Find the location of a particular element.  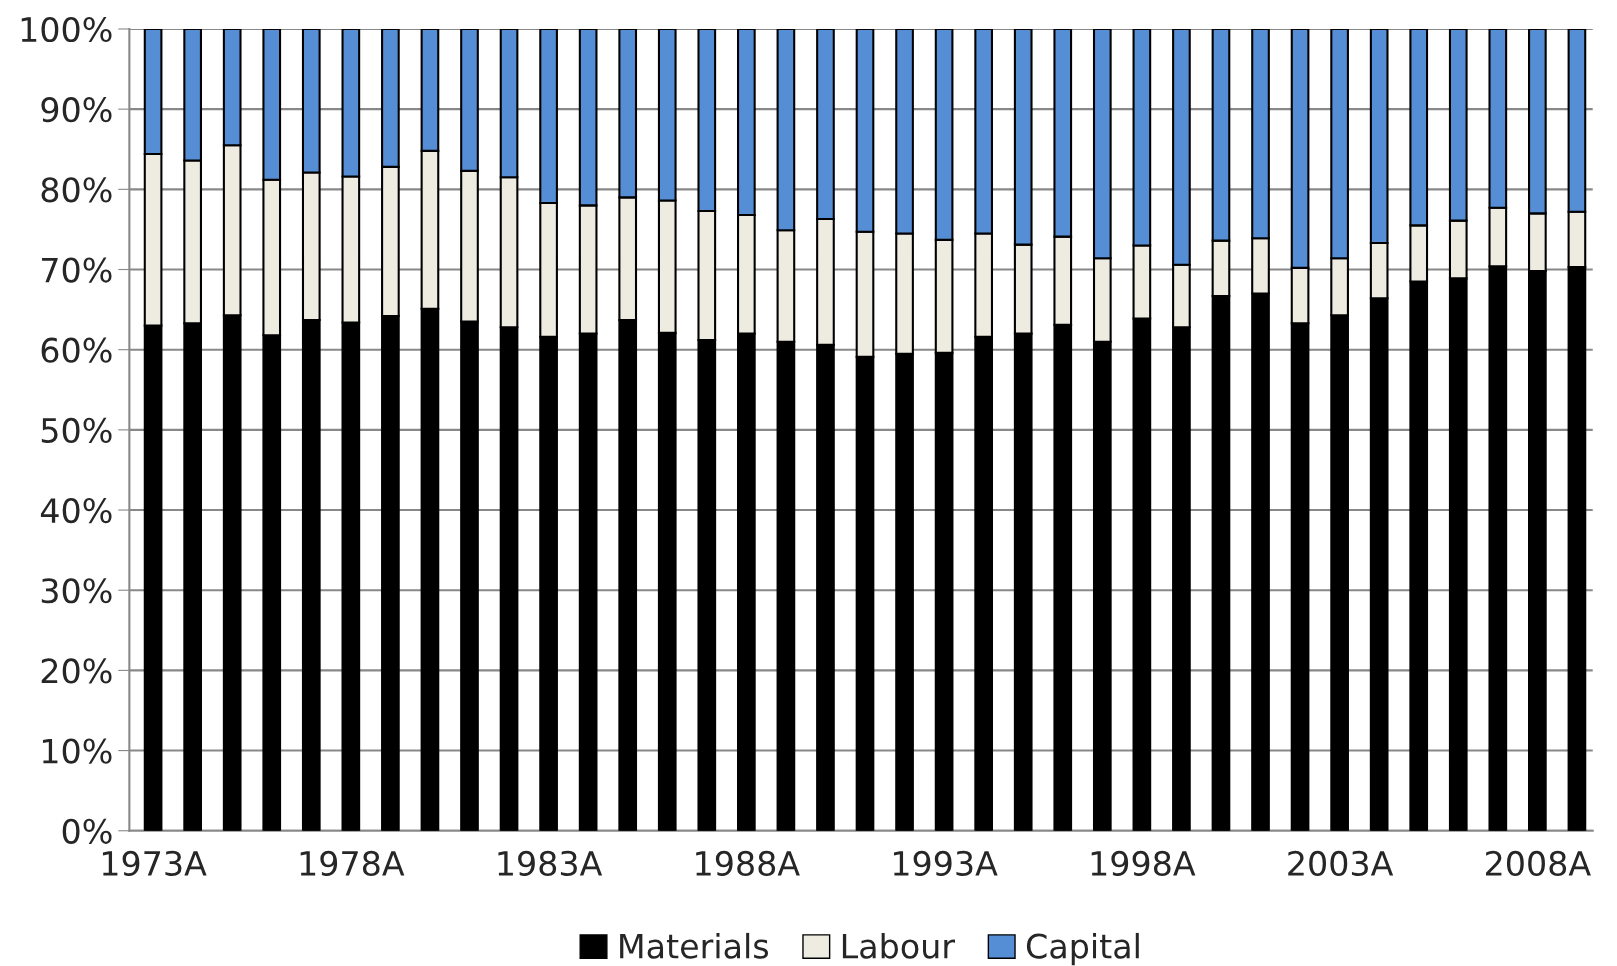

y-tick-label: 70% is located at coordinates (77, 270).